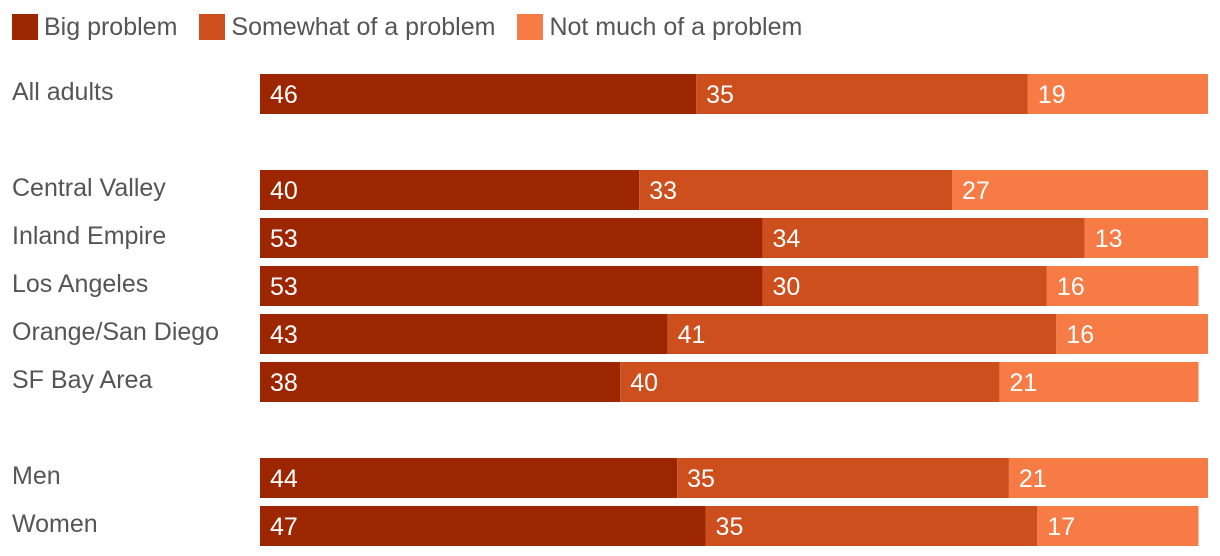 Image resolution: width=1220 pixels, height=556 pixels. What do you see at coordinates (530, 27) in the screenshot?
I see `legend-swatch-not-much-problem` at bounding box center [530, 27].